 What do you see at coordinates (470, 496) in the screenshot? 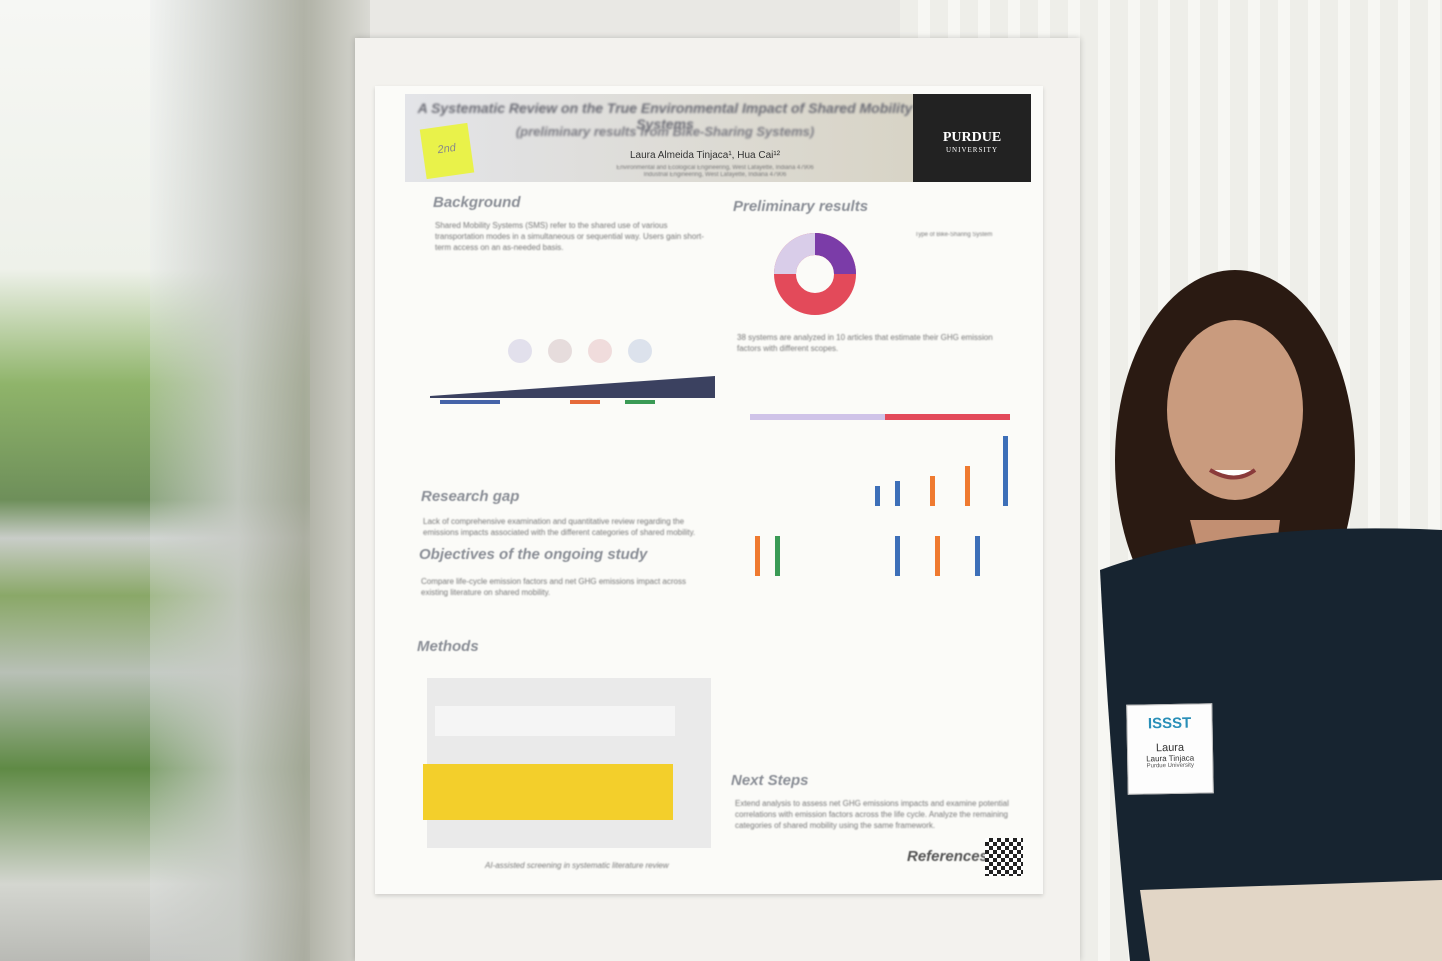
I see `section-heading: Research gap` at bounding box center [470, 496].